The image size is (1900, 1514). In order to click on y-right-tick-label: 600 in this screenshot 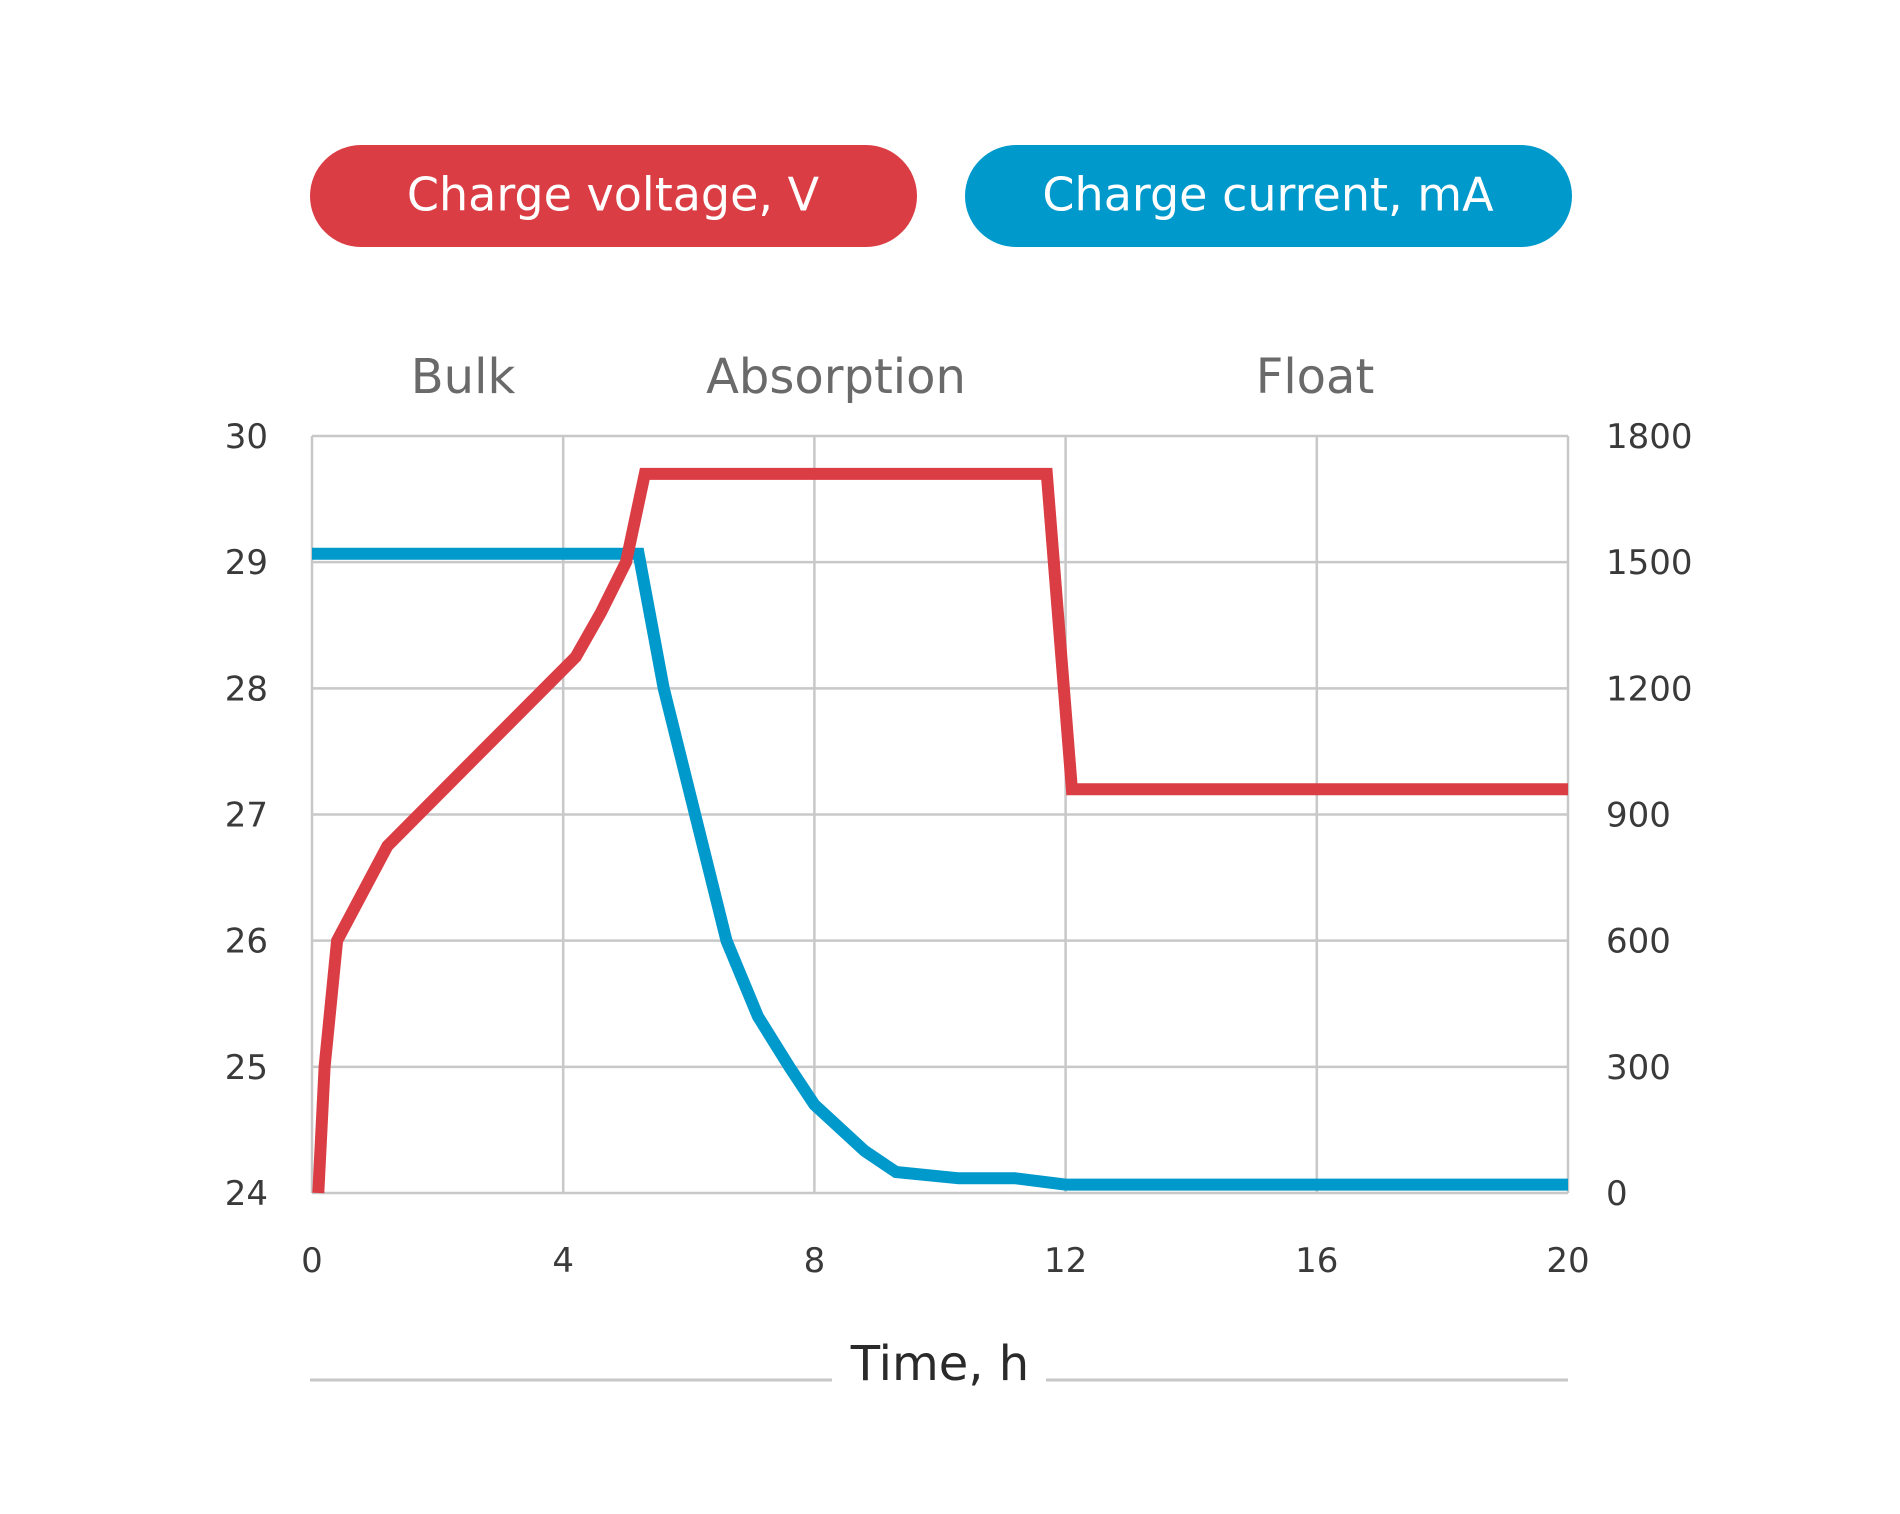, I will do `click(1638, 942)`.